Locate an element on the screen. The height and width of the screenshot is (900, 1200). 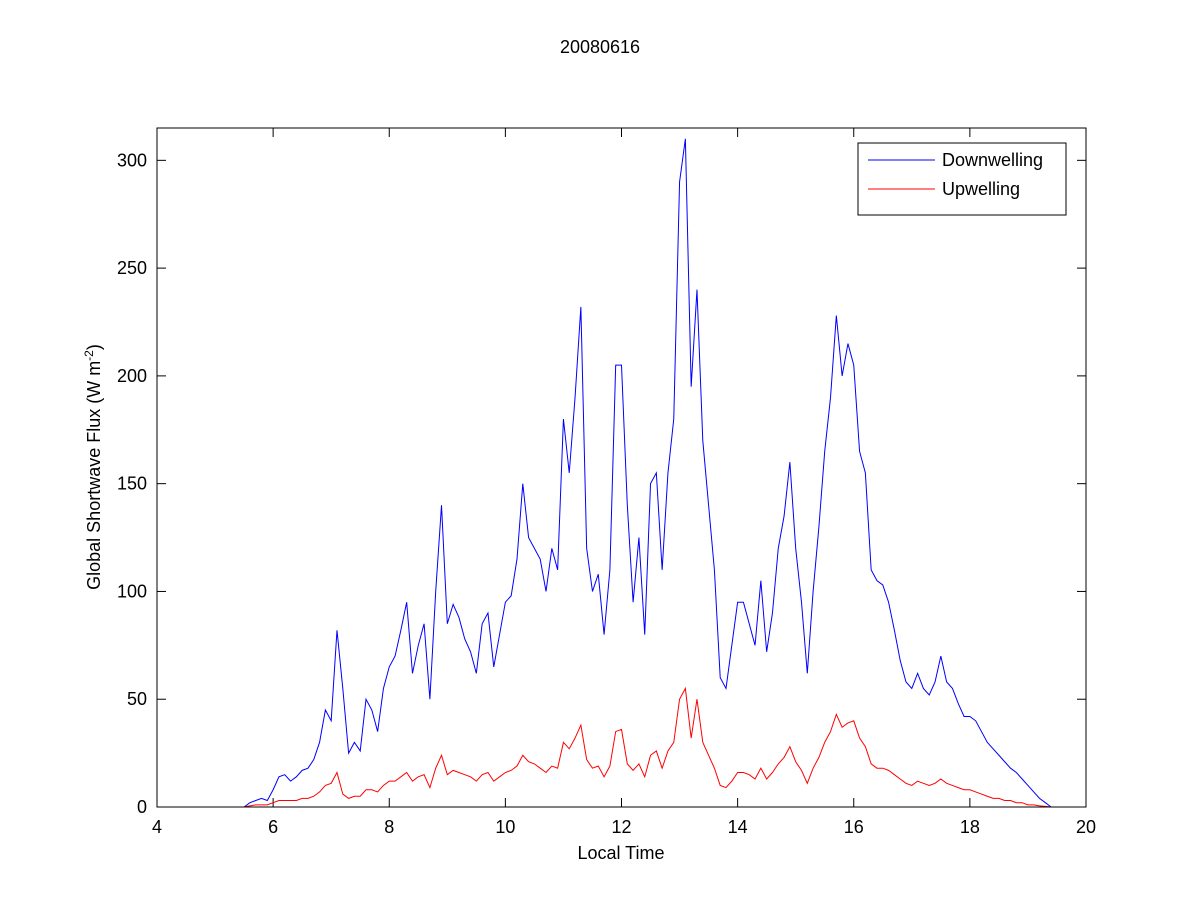
x-tick-label: 12 is located at coordinates (621, 827).